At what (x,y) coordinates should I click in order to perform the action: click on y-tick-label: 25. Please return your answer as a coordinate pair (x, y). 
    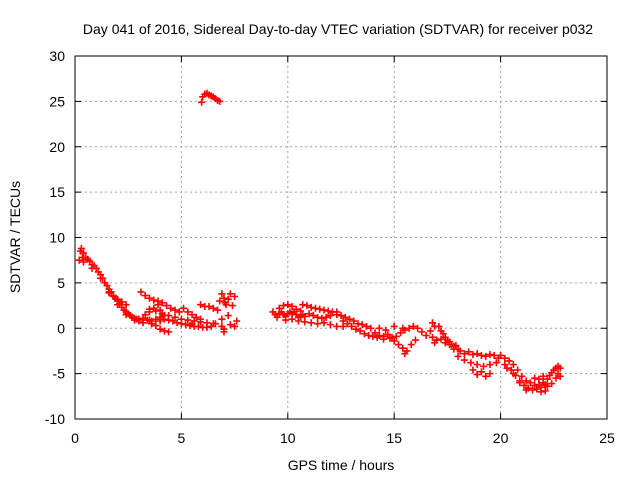
    Looking at the image, I should click on (57, 101).